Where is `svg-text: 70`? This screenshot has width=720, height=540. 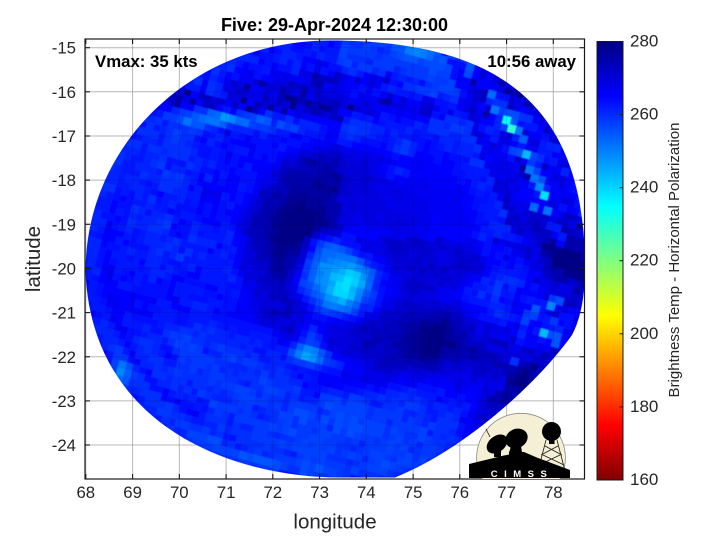 svg-text: 70 is located at coordinates (179, 492).